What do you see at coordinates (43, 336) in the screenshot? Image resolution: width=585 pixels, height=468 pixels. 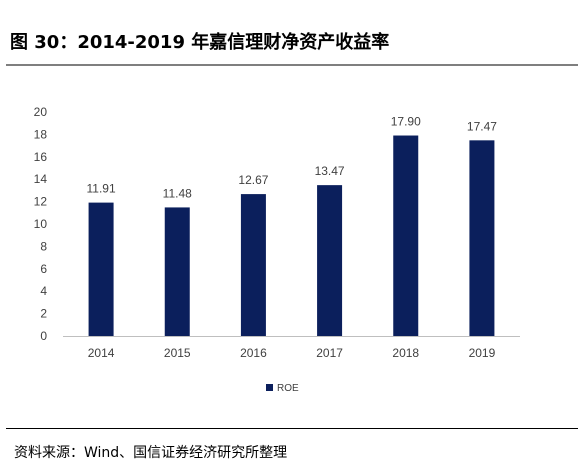 I see `y-tick-label: 0` at bounding box center [43, 336].